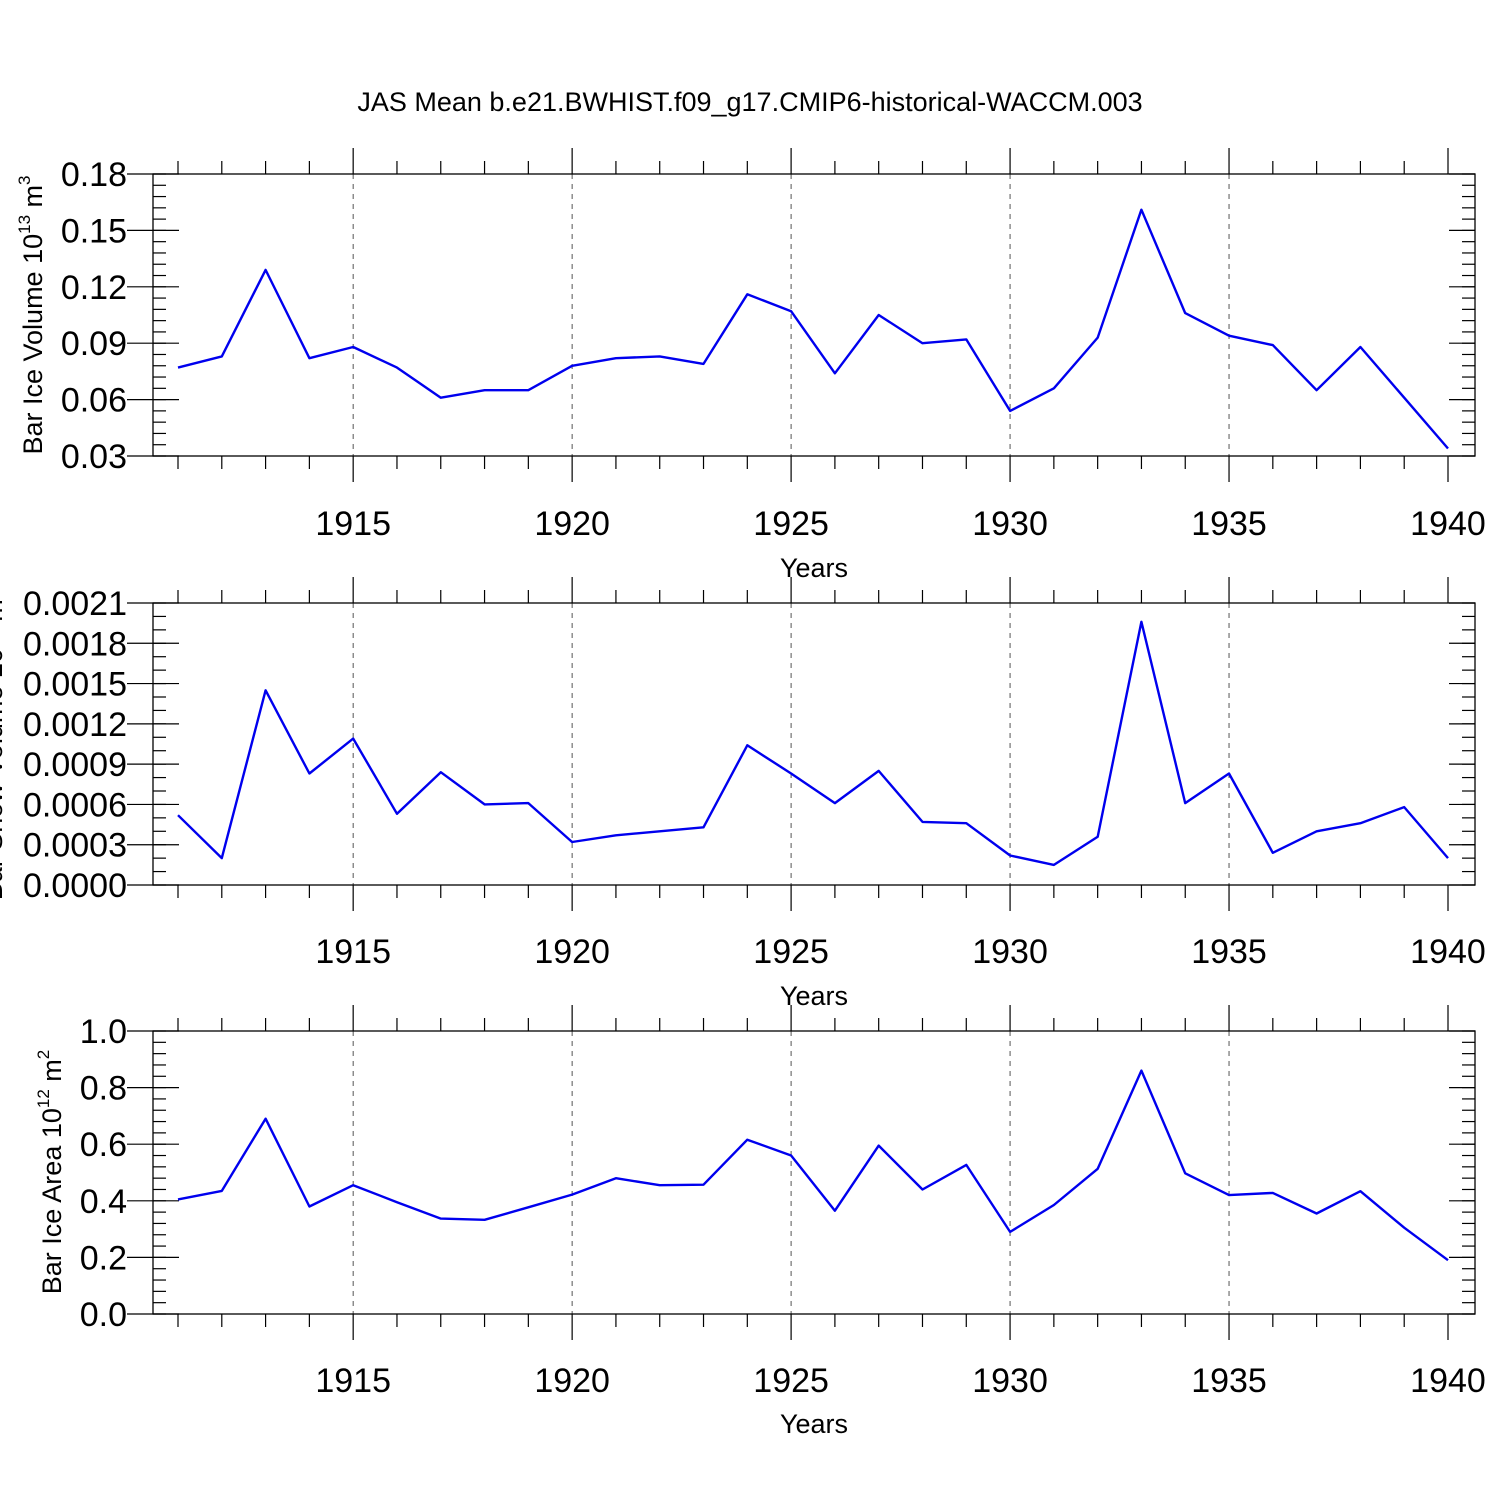 The width and height of the screenshot is (1500, 1505). I want to click on y-tick-label: 0.09, so click(94, 344).